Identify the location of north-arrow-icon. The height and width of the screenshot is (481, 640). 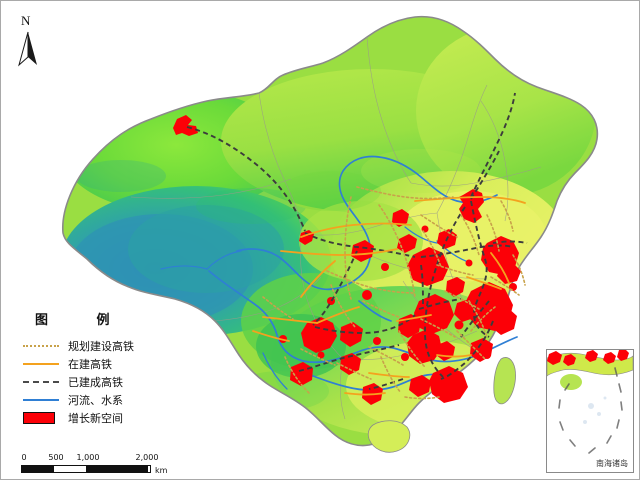
(27, 49).